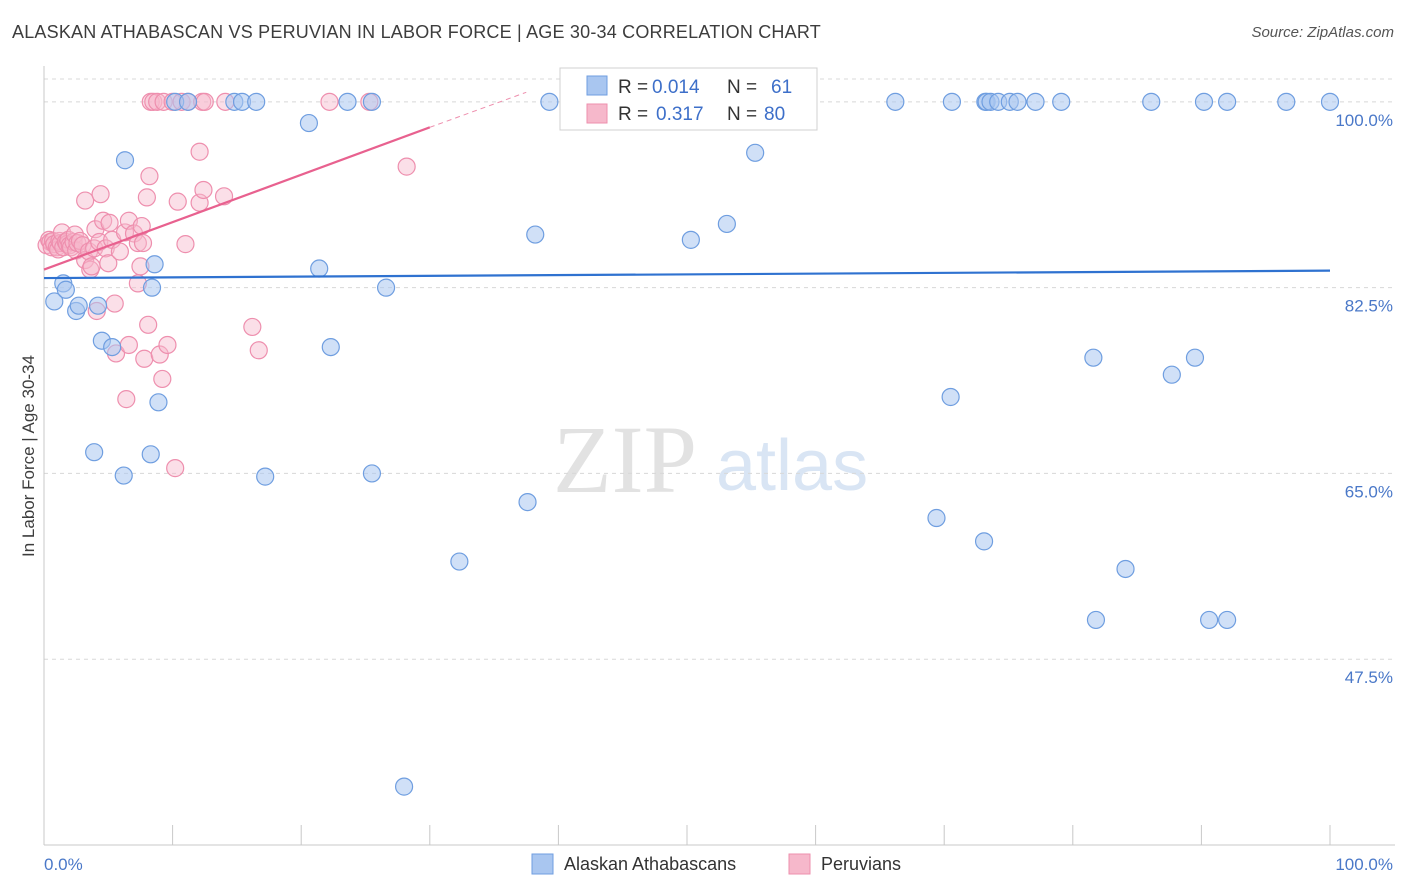 The width and height of the screenshot is (1406, 892). I want to click on watermark-atlas: atlas, so click(792, 466).